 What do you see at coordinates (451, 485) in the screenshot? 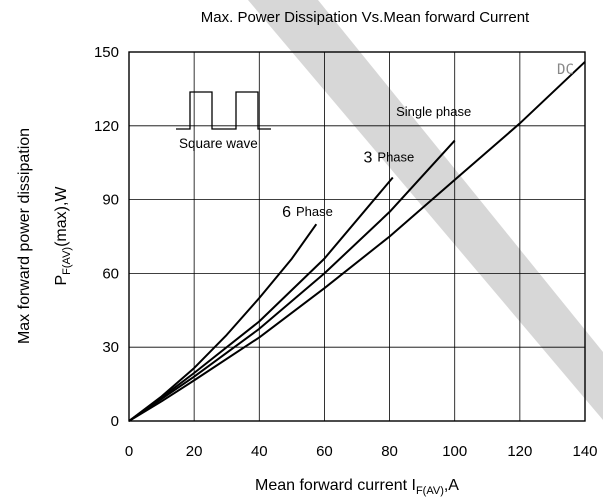
I see `x-axis-label-unit: ,A` at bounding box center [451, 485].